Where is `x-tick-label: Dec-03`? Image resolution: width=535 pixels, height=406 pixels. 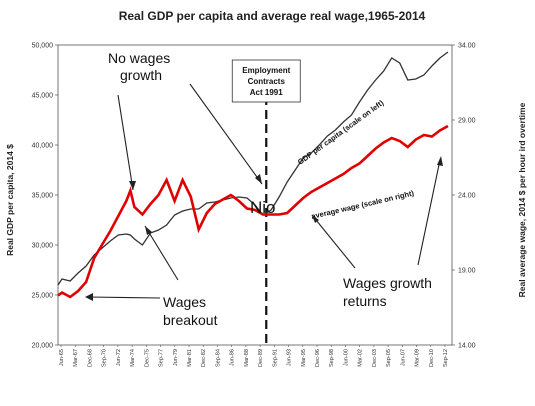 x-tick-label: Dec-03 is located at coordinates (375, 358).